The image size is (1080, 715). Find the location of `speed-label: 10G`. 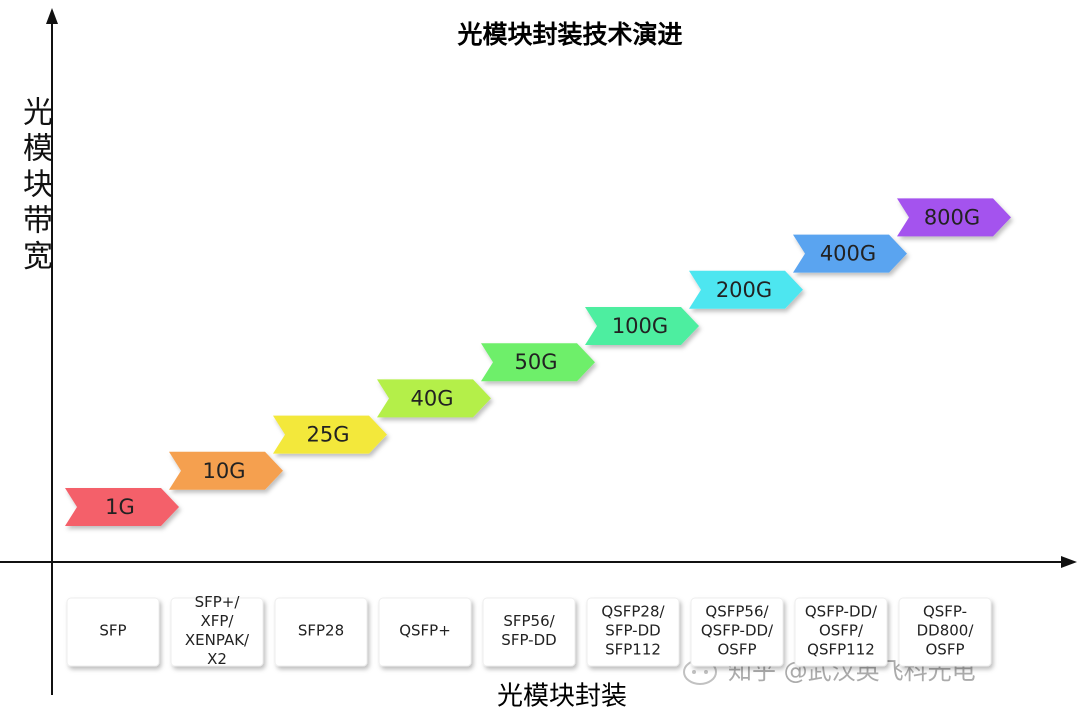

speed-label: 10G is located at coordinates (224, 471).